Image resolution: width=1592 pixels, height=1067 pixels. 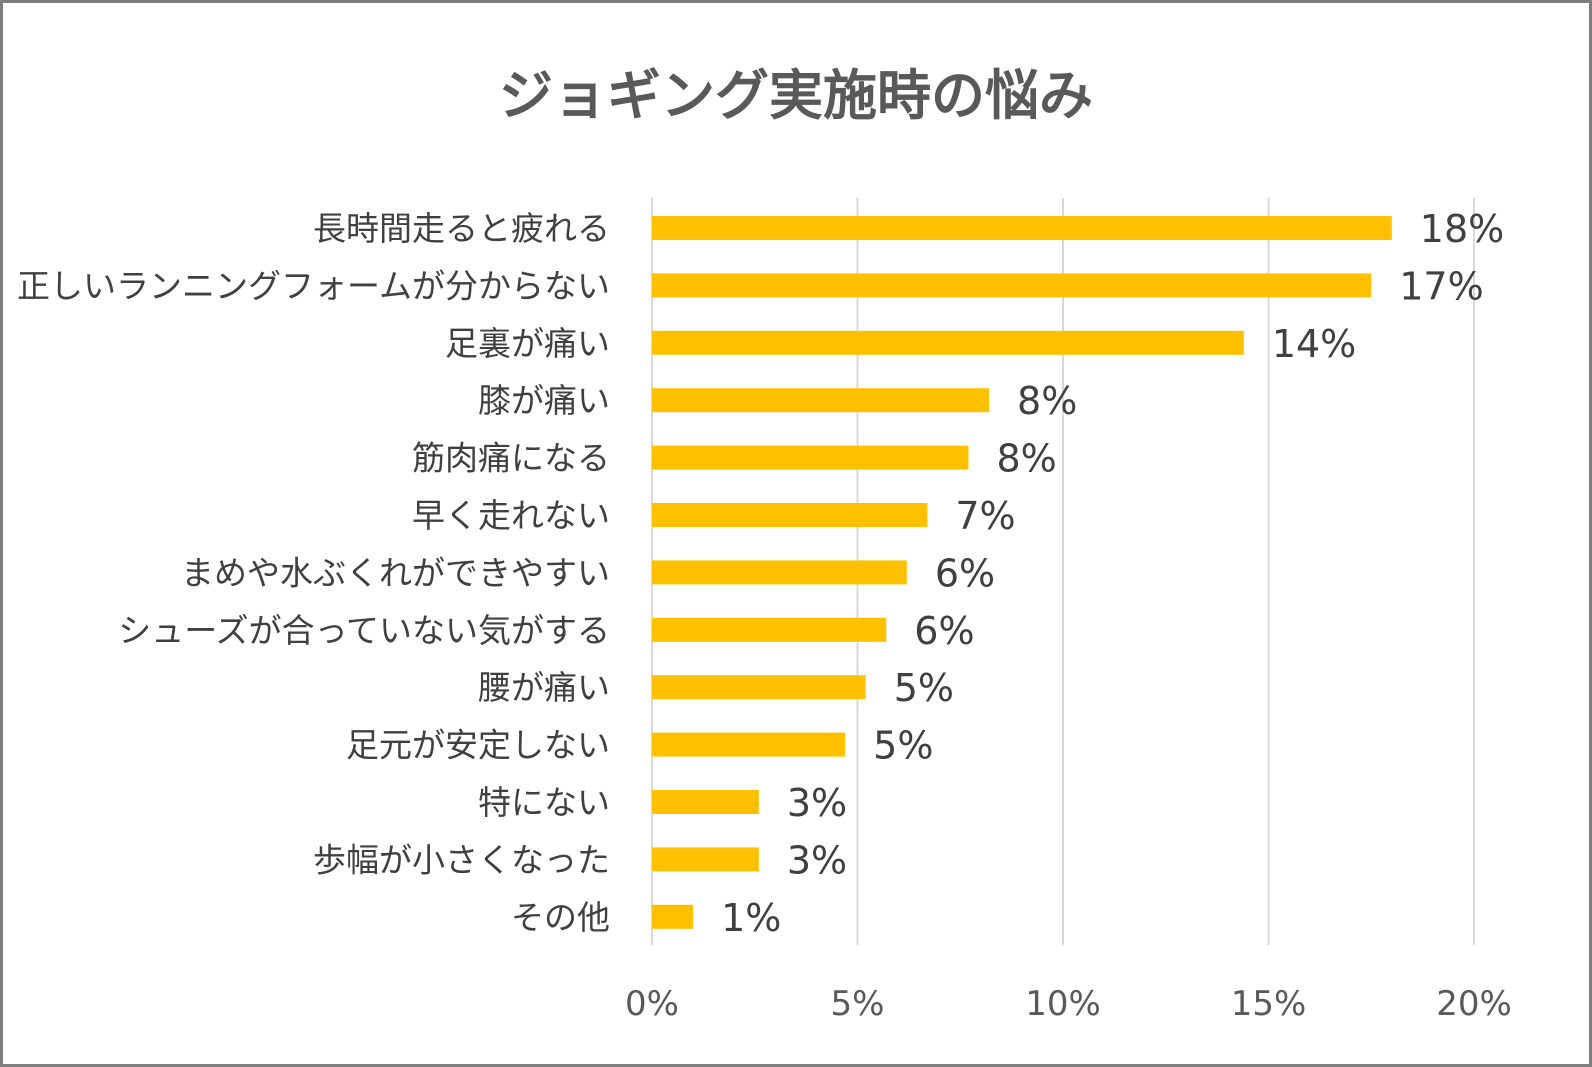 What do you see at coordinates (1474, 1004) in the screenshot?
I see `x-tick-label: 20%` at bounding box center [1474, 1004].